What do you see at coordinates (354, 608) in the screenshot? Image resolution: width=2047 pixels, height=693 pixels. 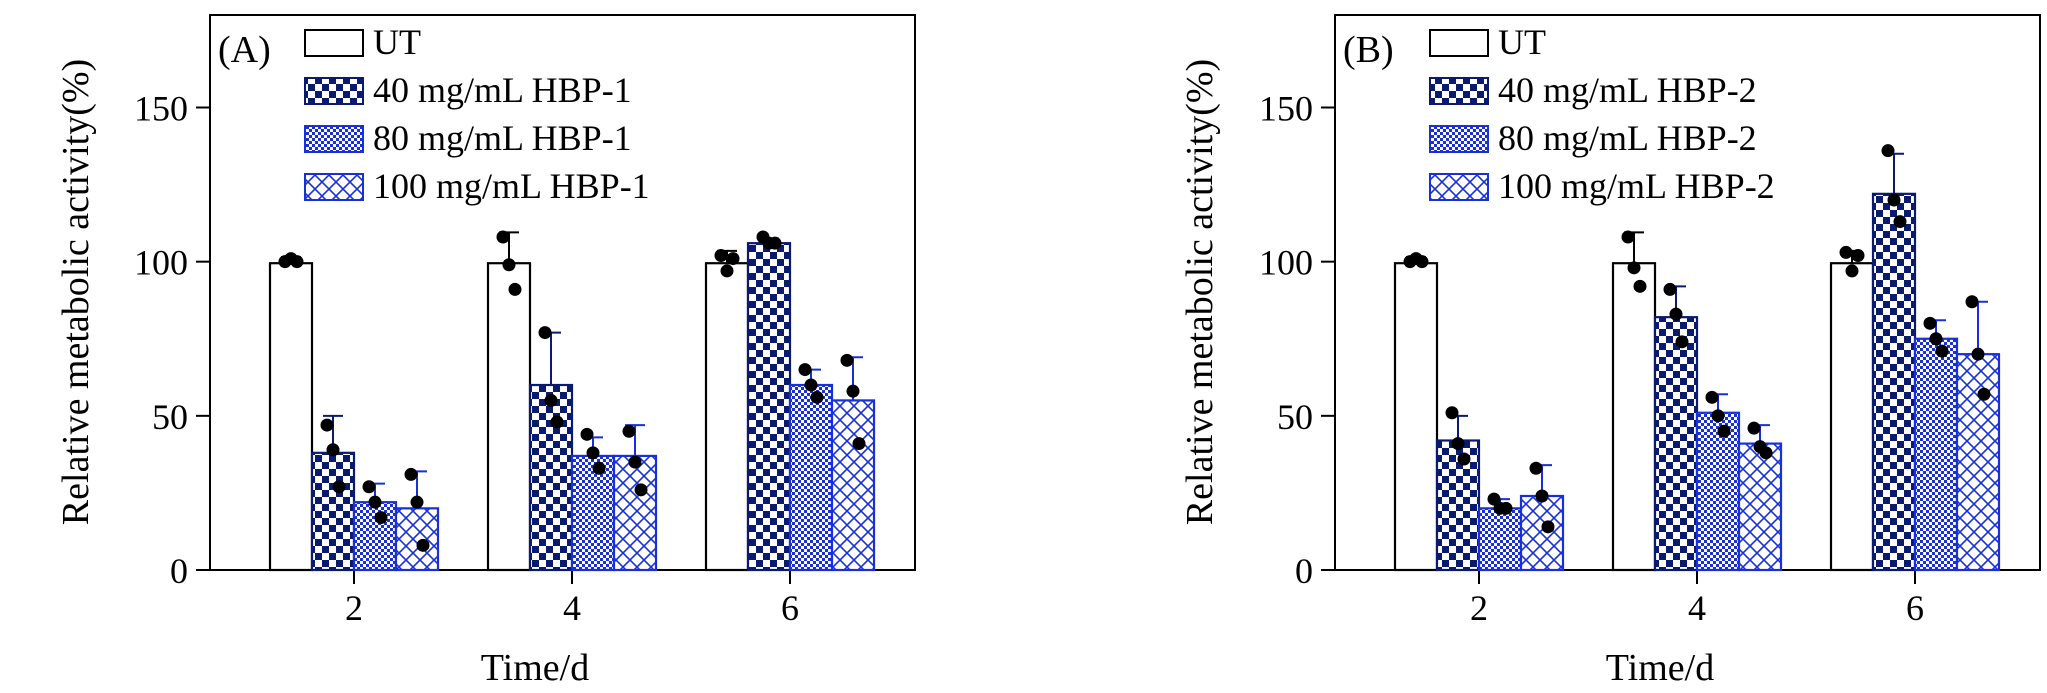 I see `x-tick-label: 2` at bounding box center [354, 608].